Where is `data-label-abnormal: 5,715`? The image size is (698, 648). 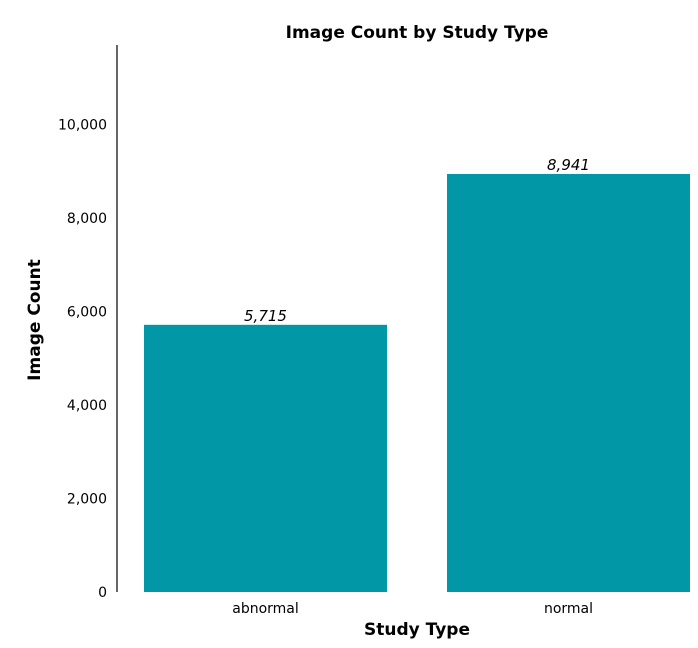
data-label-abnormal: 5,715 is located at coordinates (265, 316).